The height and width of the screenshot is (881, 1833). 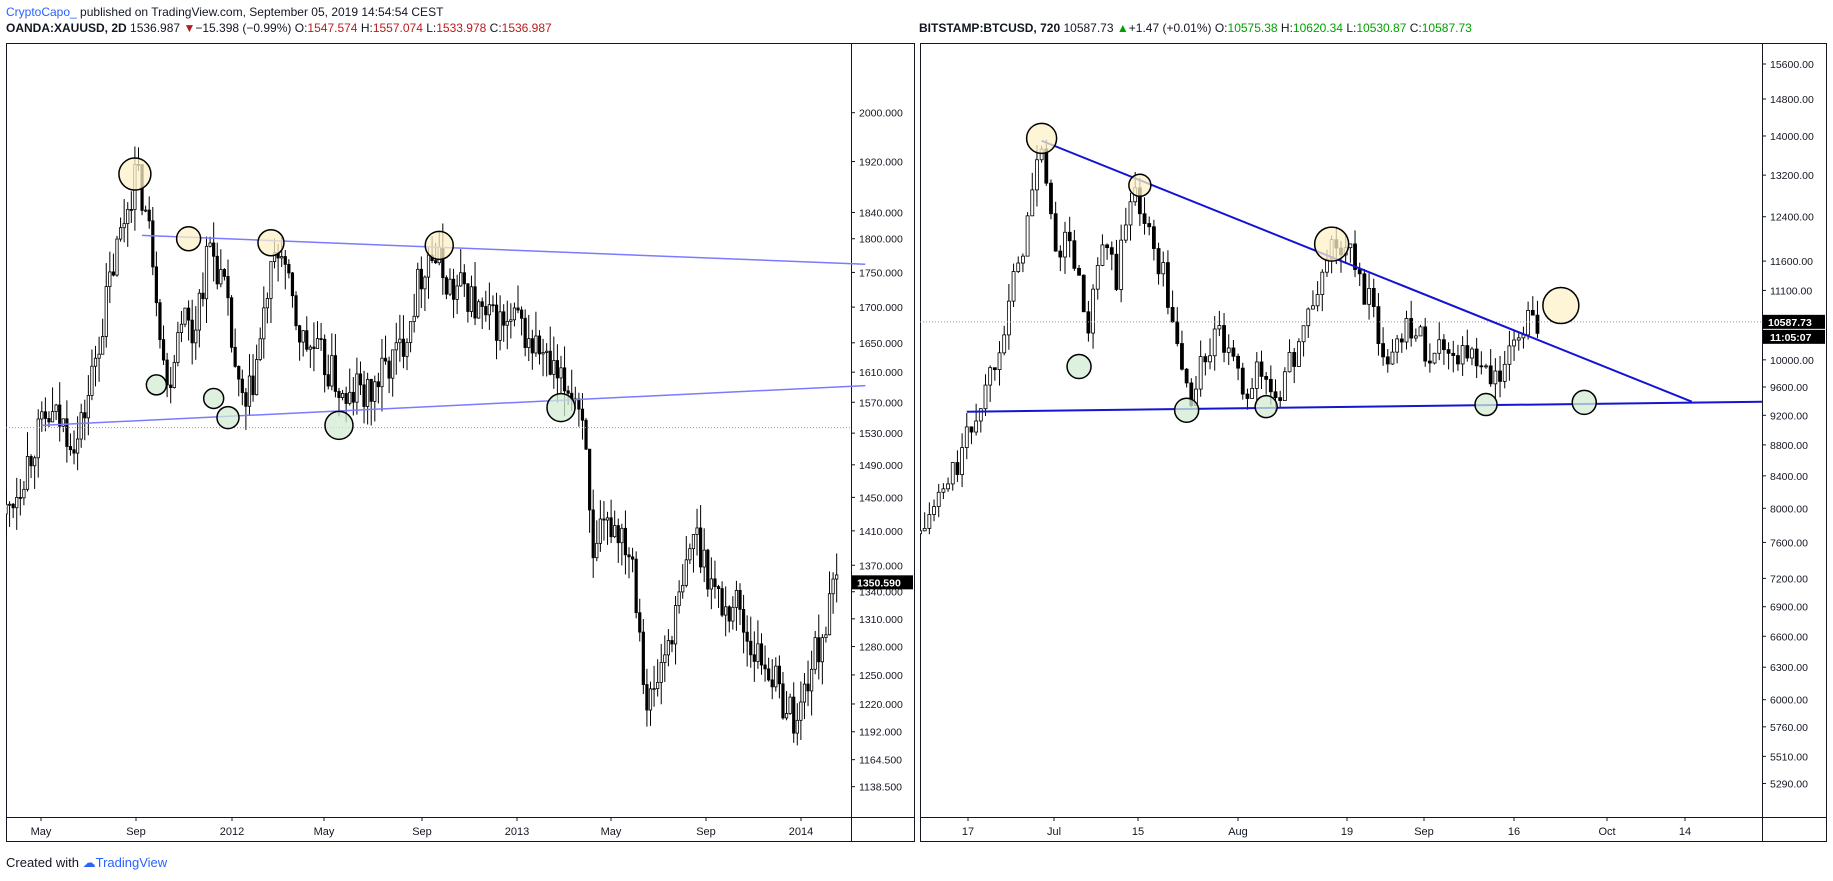 What do you see at coordinates (990, 28) in the screenshot?
I see `btcusd-symbol: BITSTAMP:BTCUSD, 720` at bounding box center [990, 28].